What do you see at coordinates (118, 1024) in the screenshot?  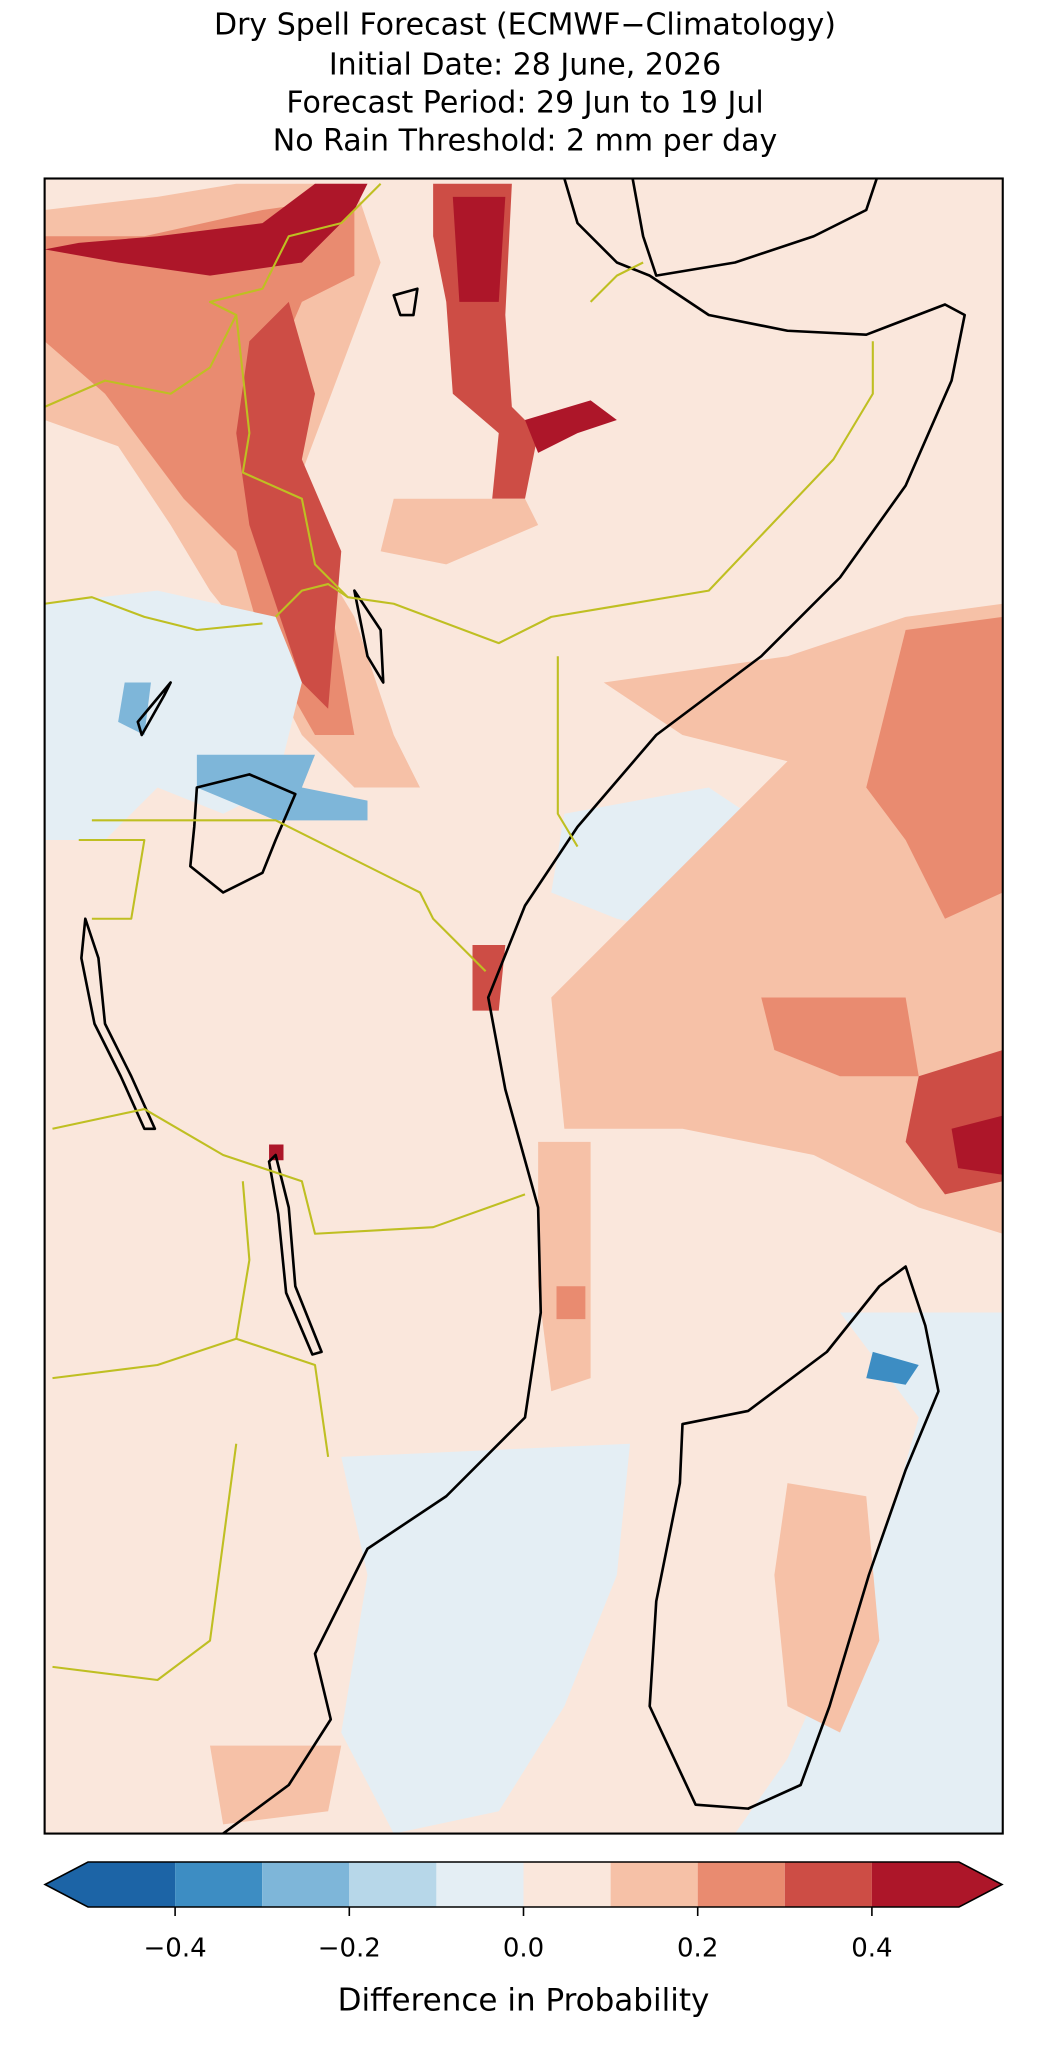 I see `lake-tanganyika` at bounding box center [118, 1024].